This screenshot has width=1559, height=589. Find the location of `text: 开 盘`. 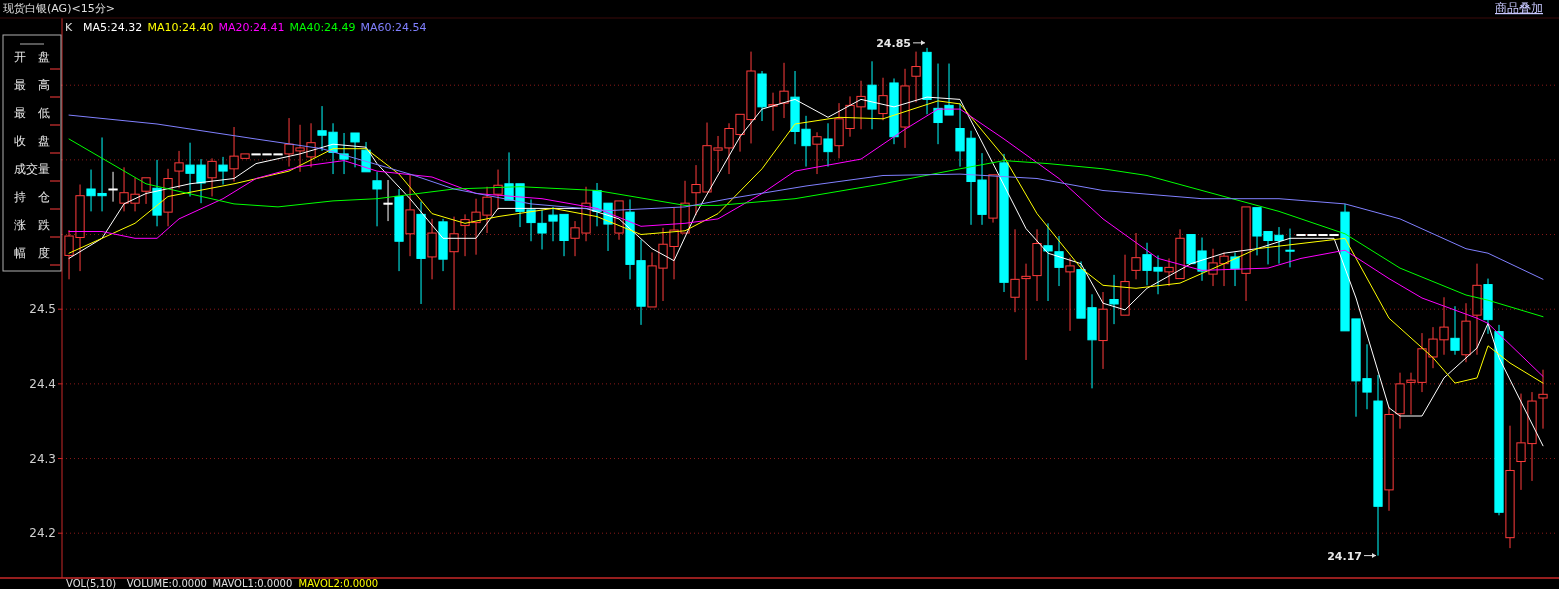

text: 开 盘 is located at coordinates (32, 57).